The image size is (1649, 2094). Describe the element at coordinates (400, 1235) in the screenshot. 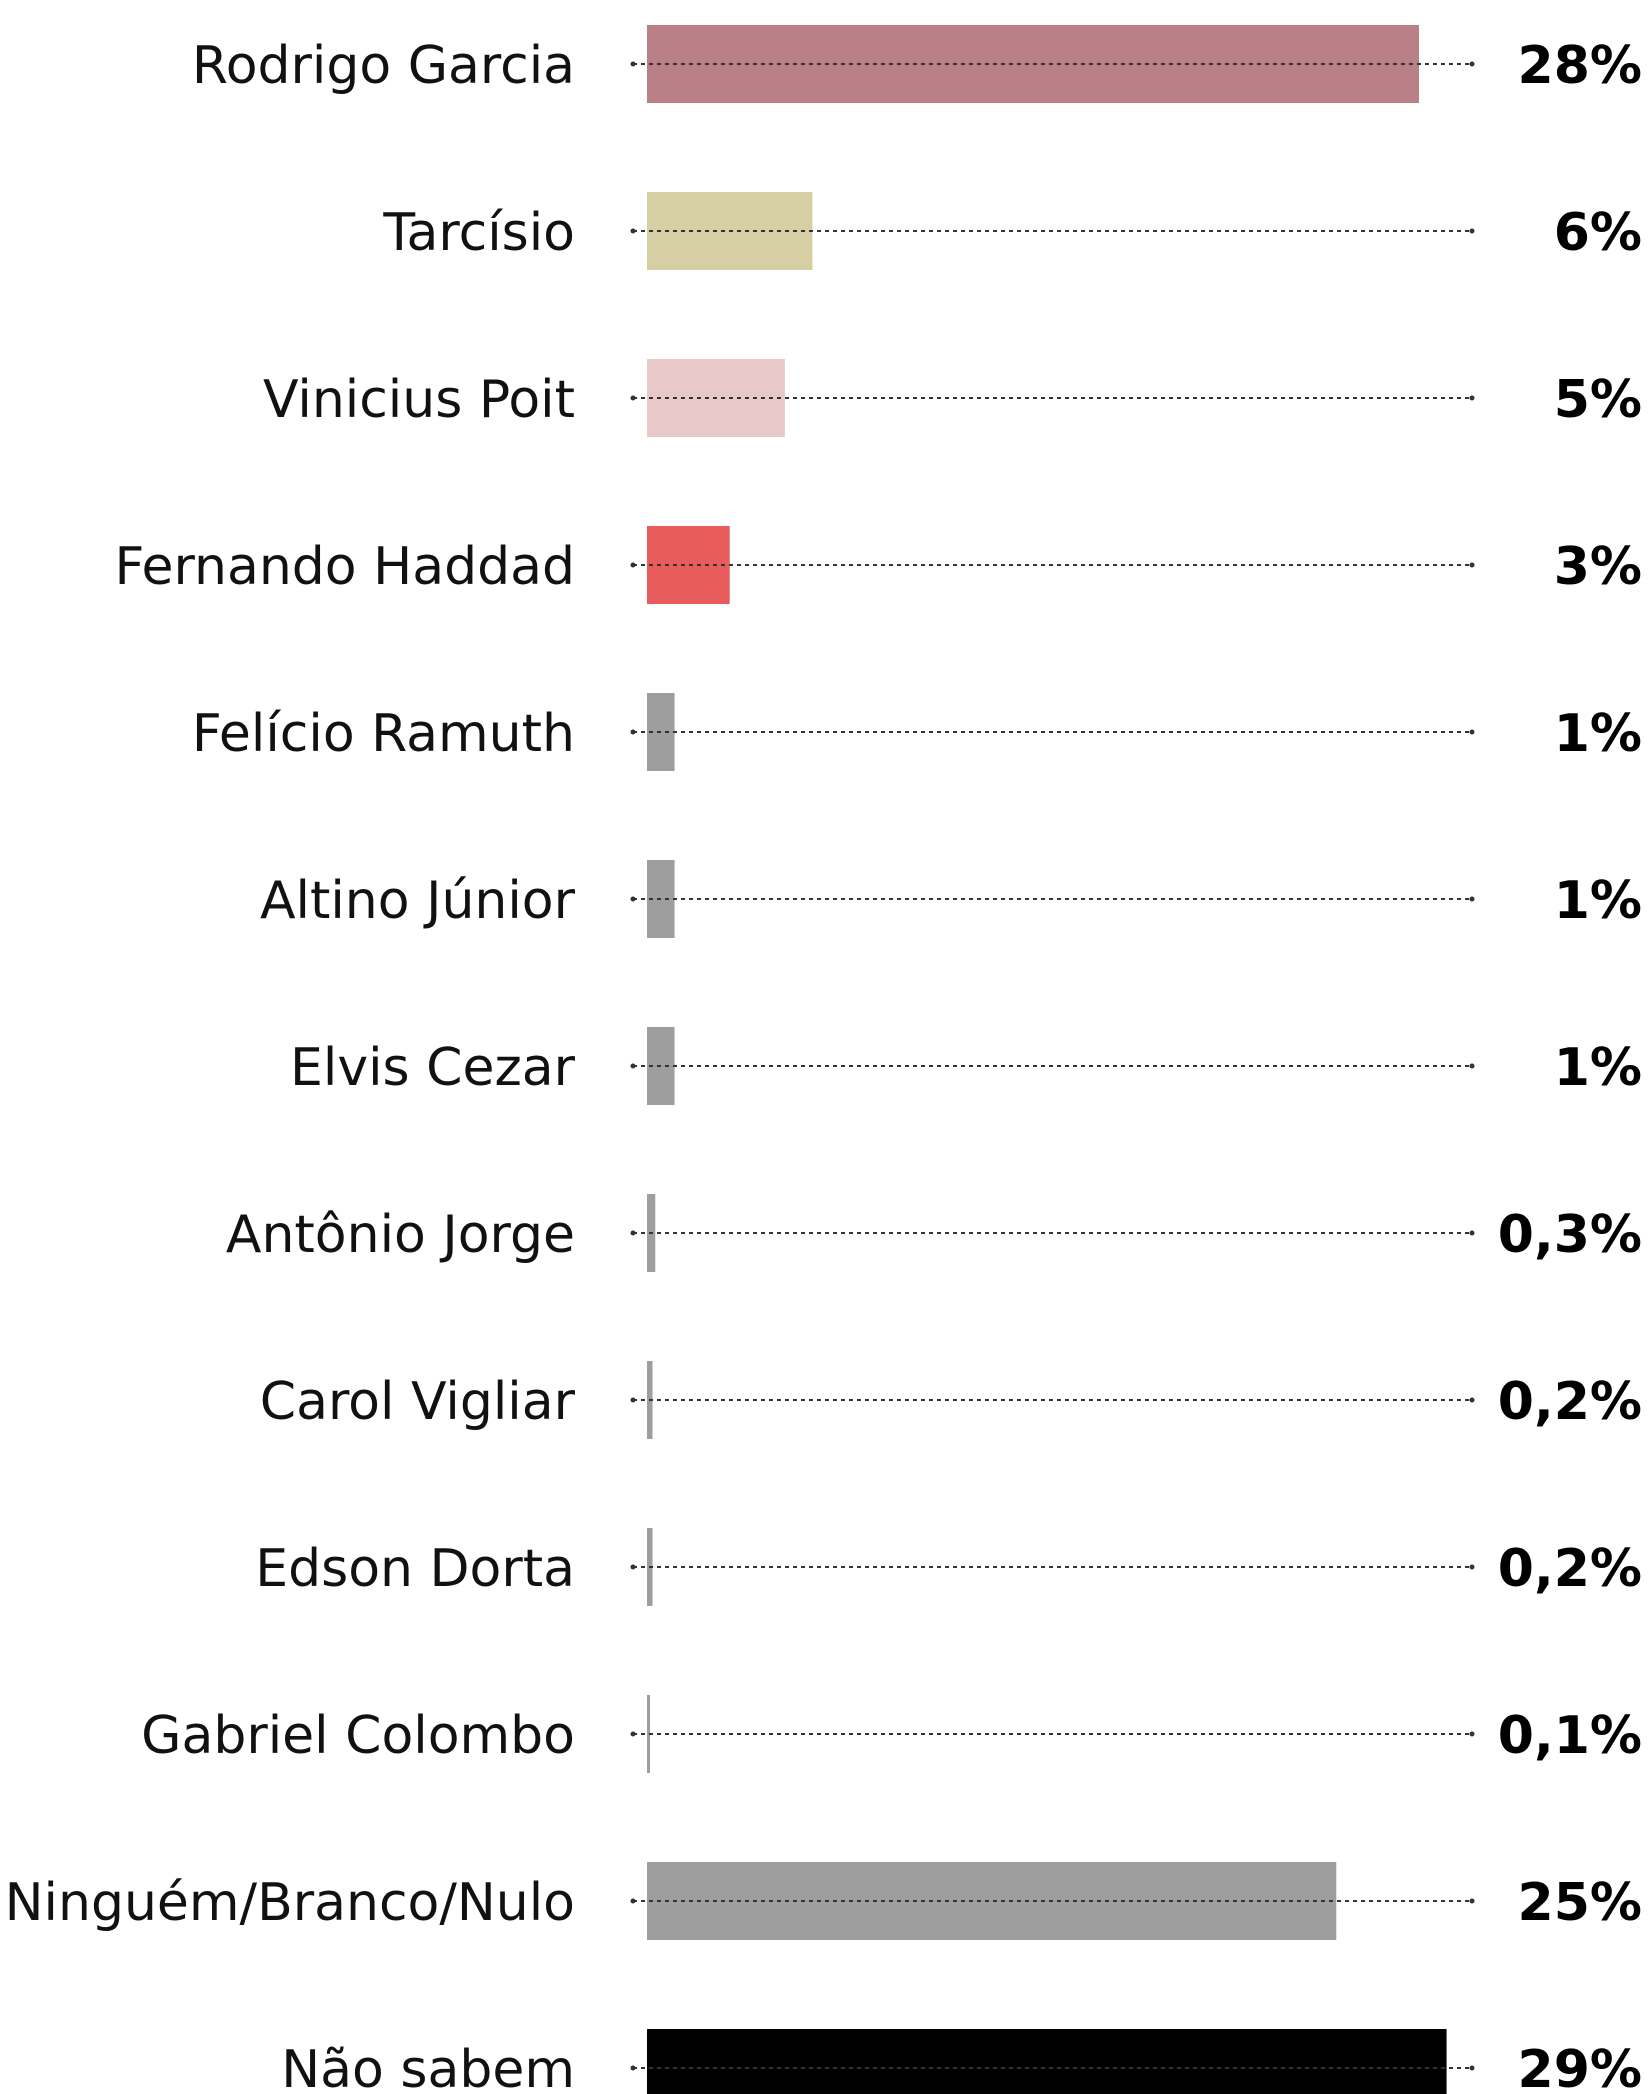

I see `category-label: Antônio Jorge` at that location.